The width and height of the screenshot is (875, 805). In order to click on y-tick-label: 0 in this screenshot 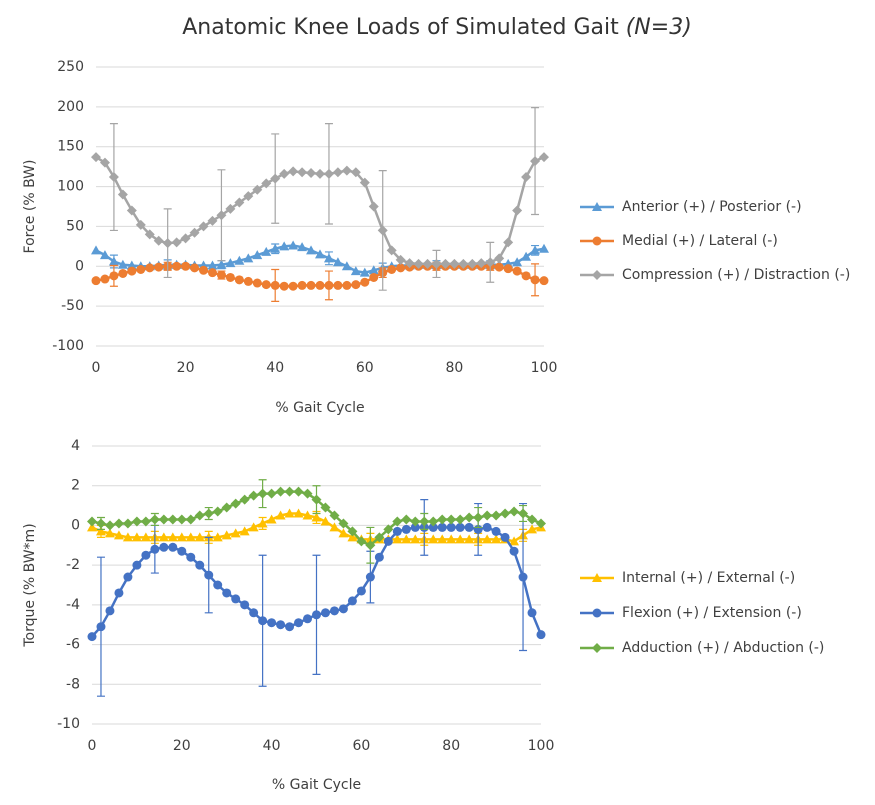, I will do `click(75, 525)`.